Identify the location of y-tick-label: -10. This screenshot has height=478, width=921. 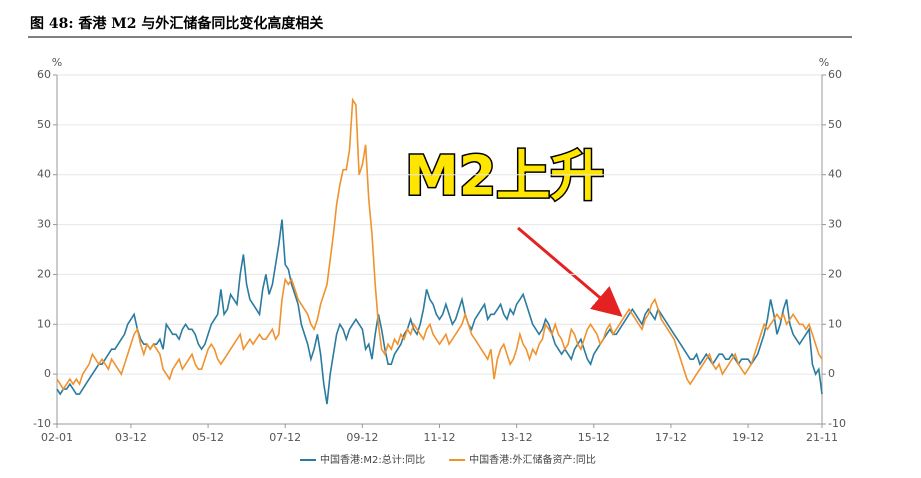
(42, 423).